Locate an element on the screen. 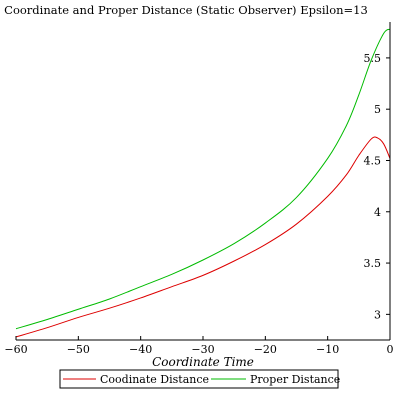 This screenshot has width=400, height=405. legend-box is located at coordinates (199, 379).